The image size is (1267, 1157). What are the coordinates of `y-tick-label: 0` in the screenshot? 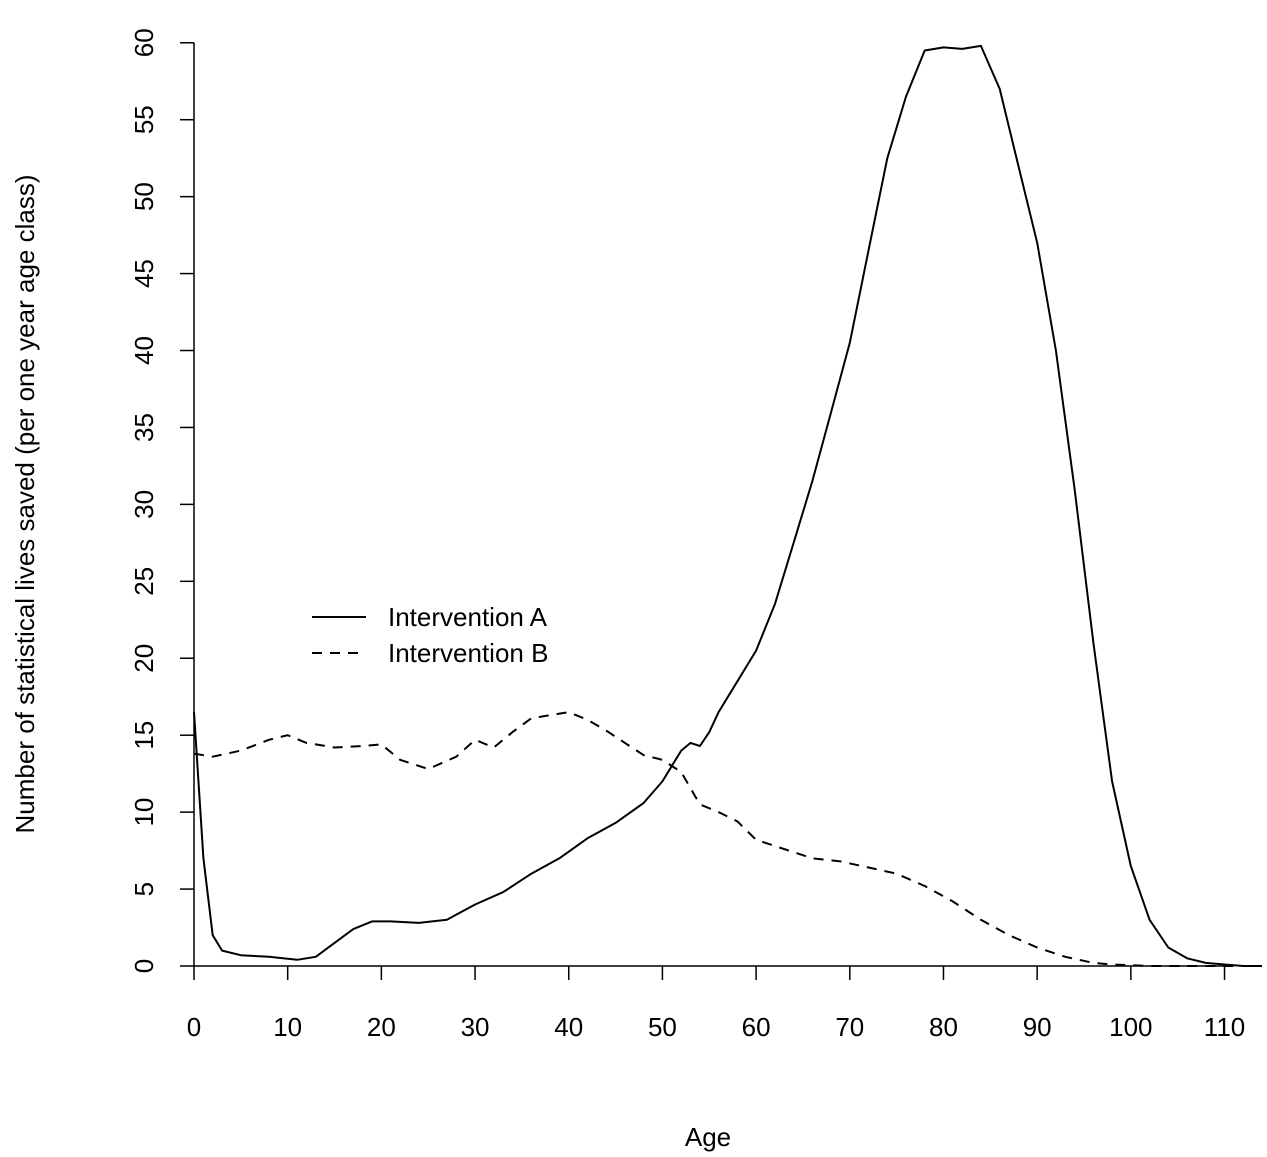 It's located at (144, 966).